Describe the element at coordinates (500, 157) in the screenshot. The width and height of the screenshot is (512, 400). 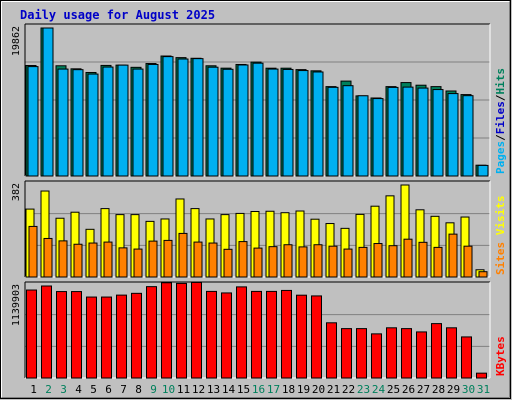
I see `right-label-pages: Pages` at that location.